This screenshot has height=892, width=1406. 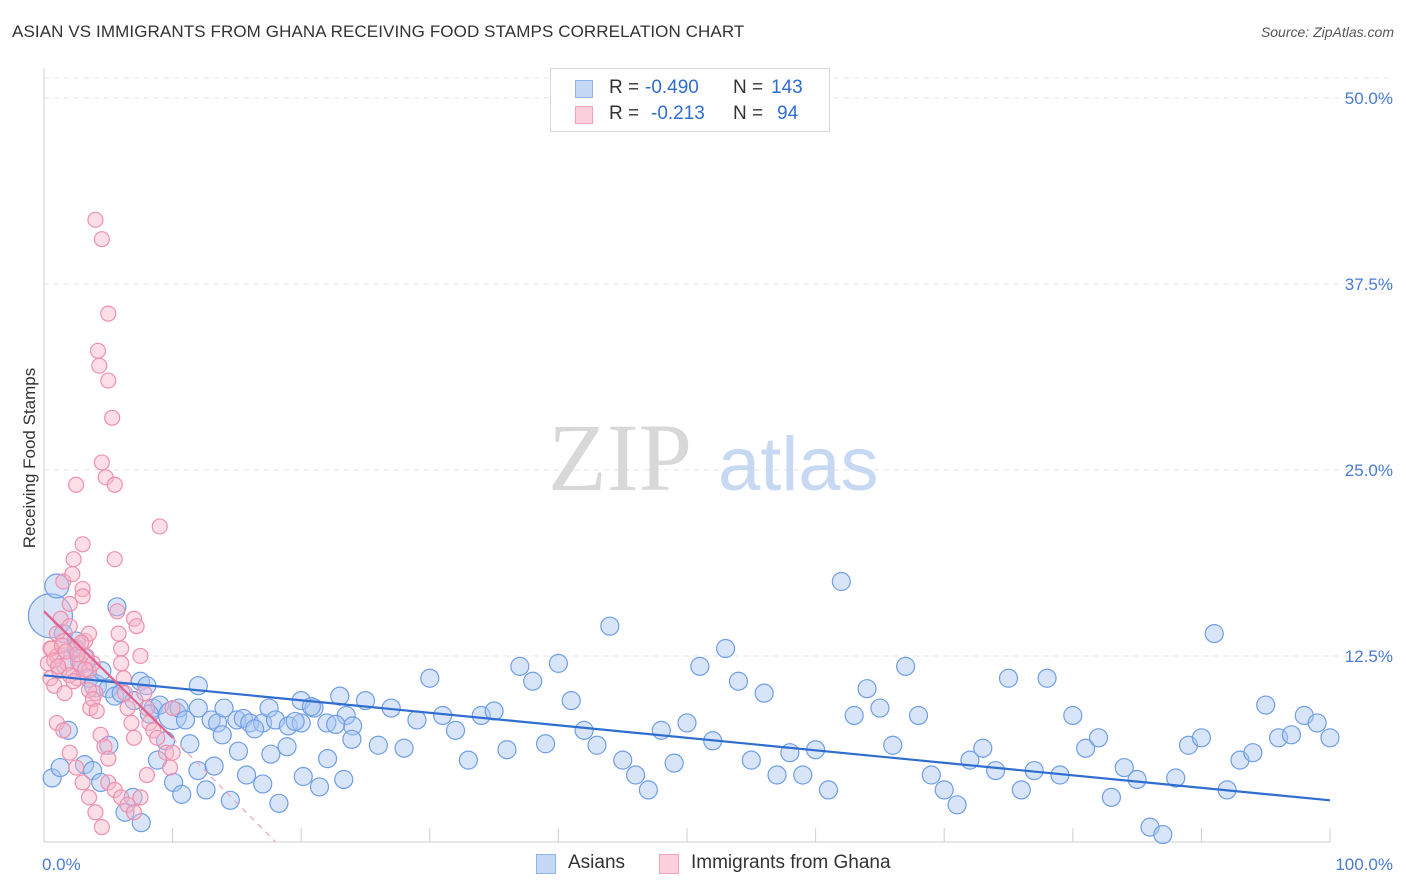 I want to click on x-tick-labels: 0.0% 100.0%, so click(x=717, y=864).